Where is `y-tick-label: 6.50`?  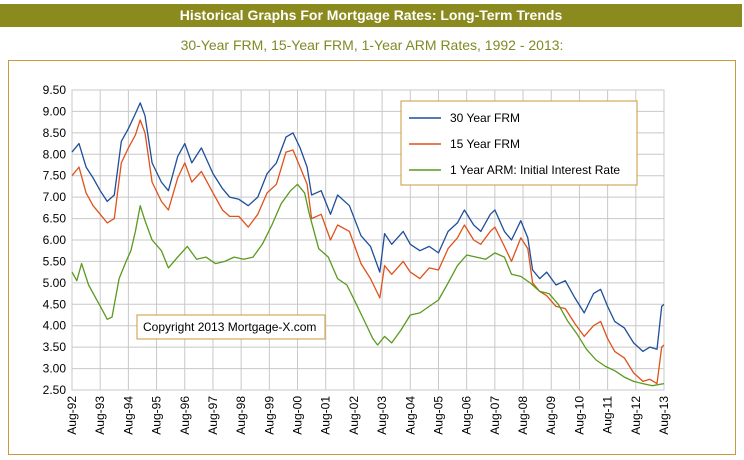 y-tick-label: 6.50 is located at coordinates (55, 219).